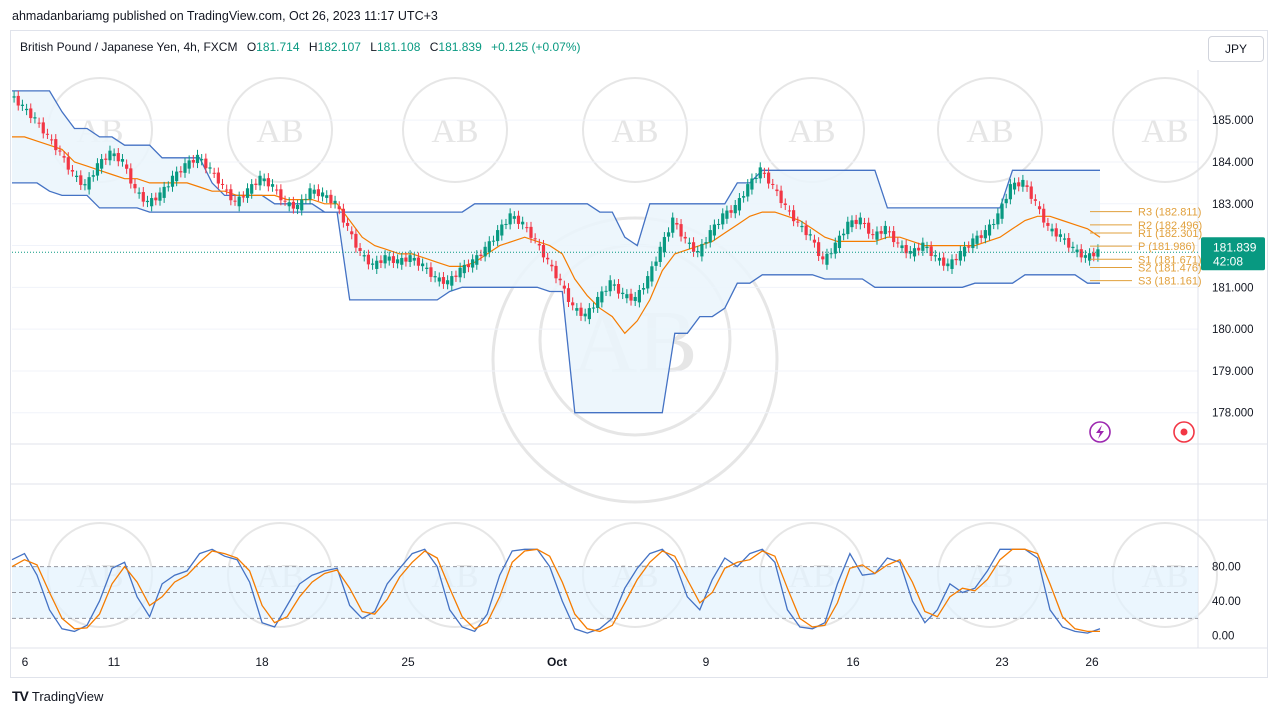 Image resolution: width=1280 pixels, height=716 pixels. I want to click on lightning-icon, so click(1100, 432).